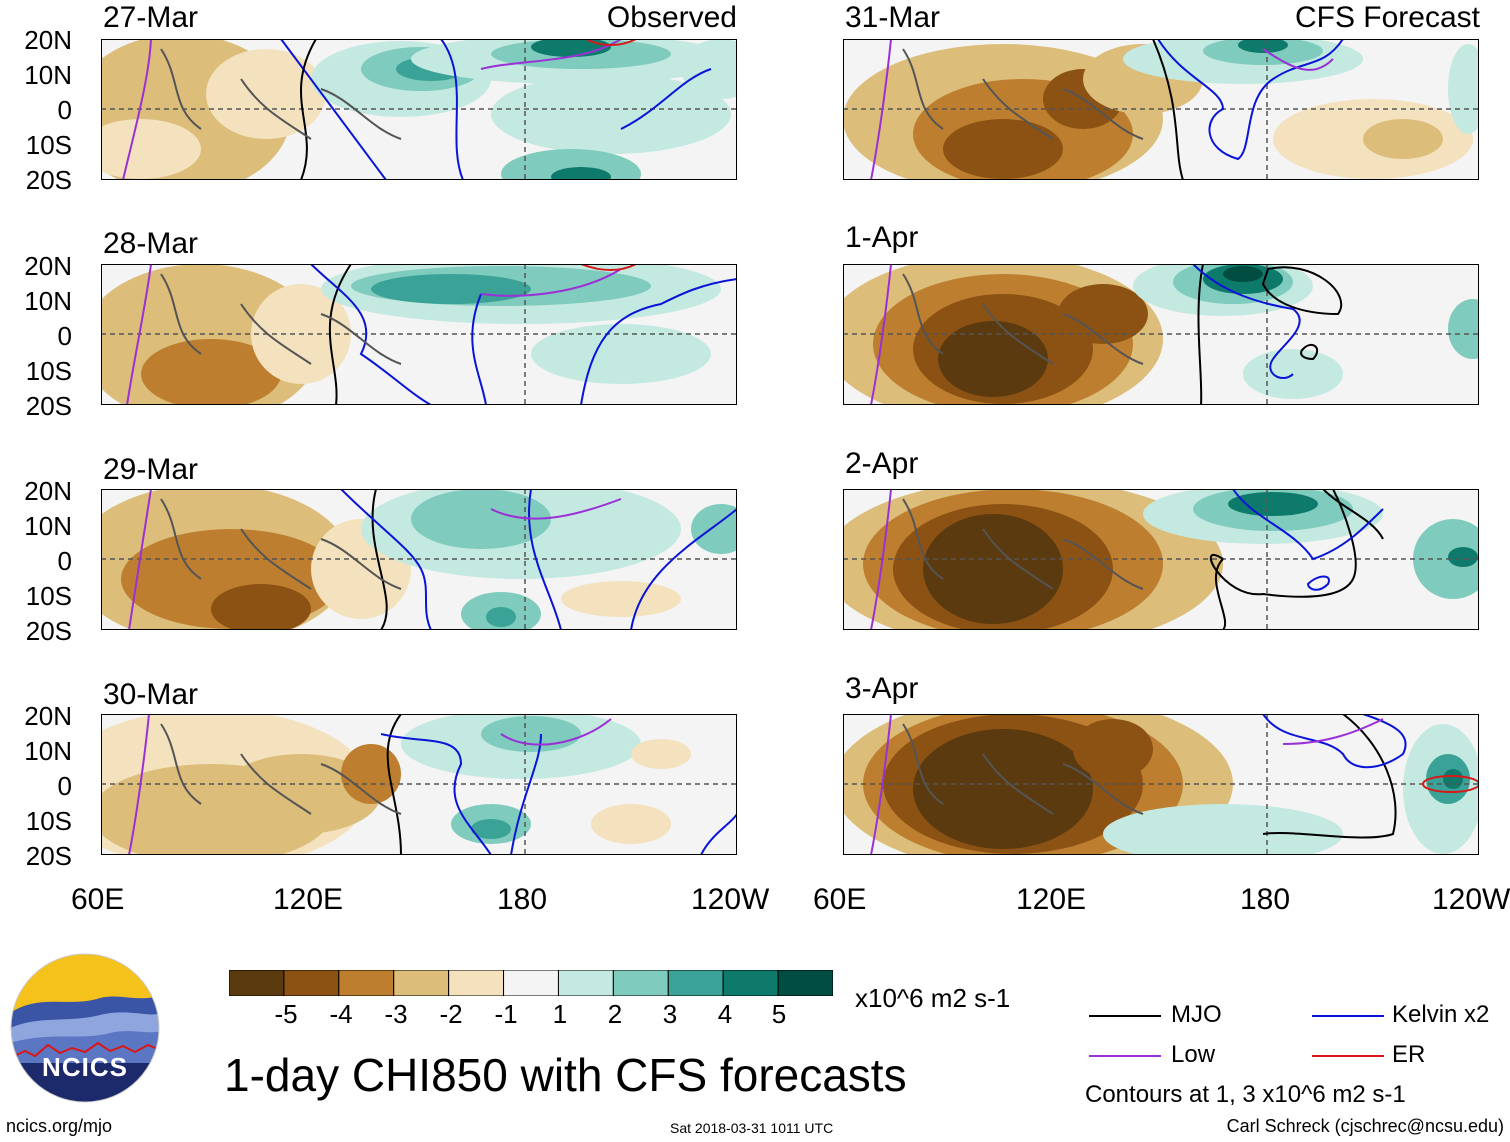 This screenshot has height=1142, width=1510. What do you see at coordinates (840, 899) in the screenshot?
I see `lon-label-60e-right: 60E` at bounding box center [840, 899].